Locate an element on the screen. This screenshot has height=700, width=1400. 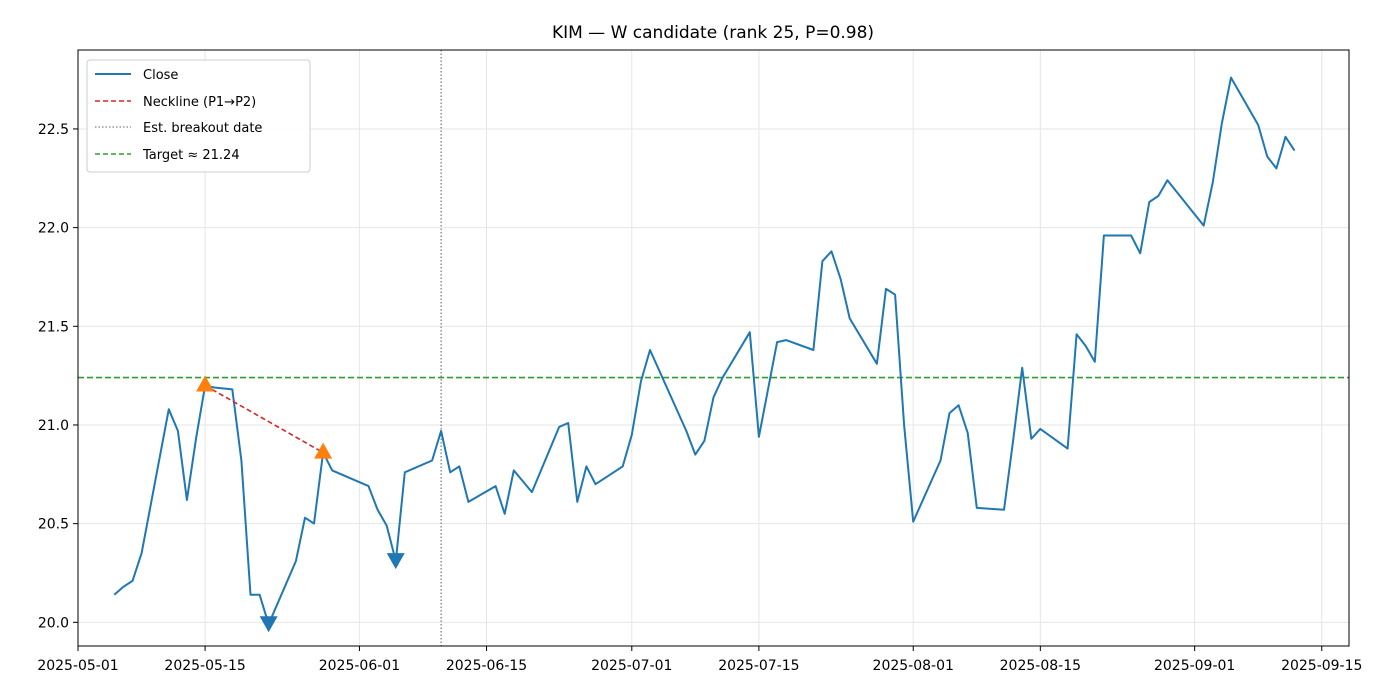
y-tick-label: 21.0 is located at coordinates (53, 426).